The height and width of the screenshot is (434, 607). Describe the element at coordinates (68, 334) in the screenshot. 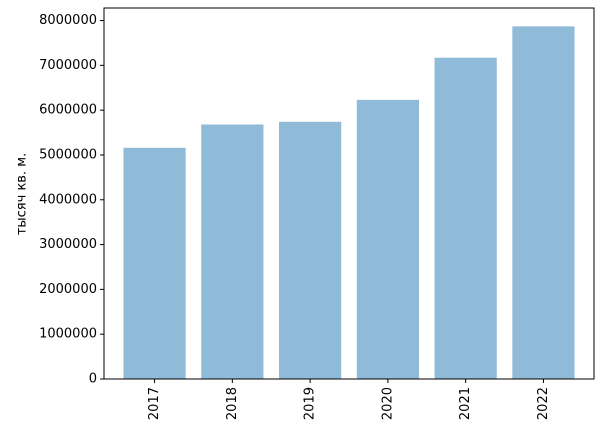

I see `y-tick-label: 1000000` at that location.